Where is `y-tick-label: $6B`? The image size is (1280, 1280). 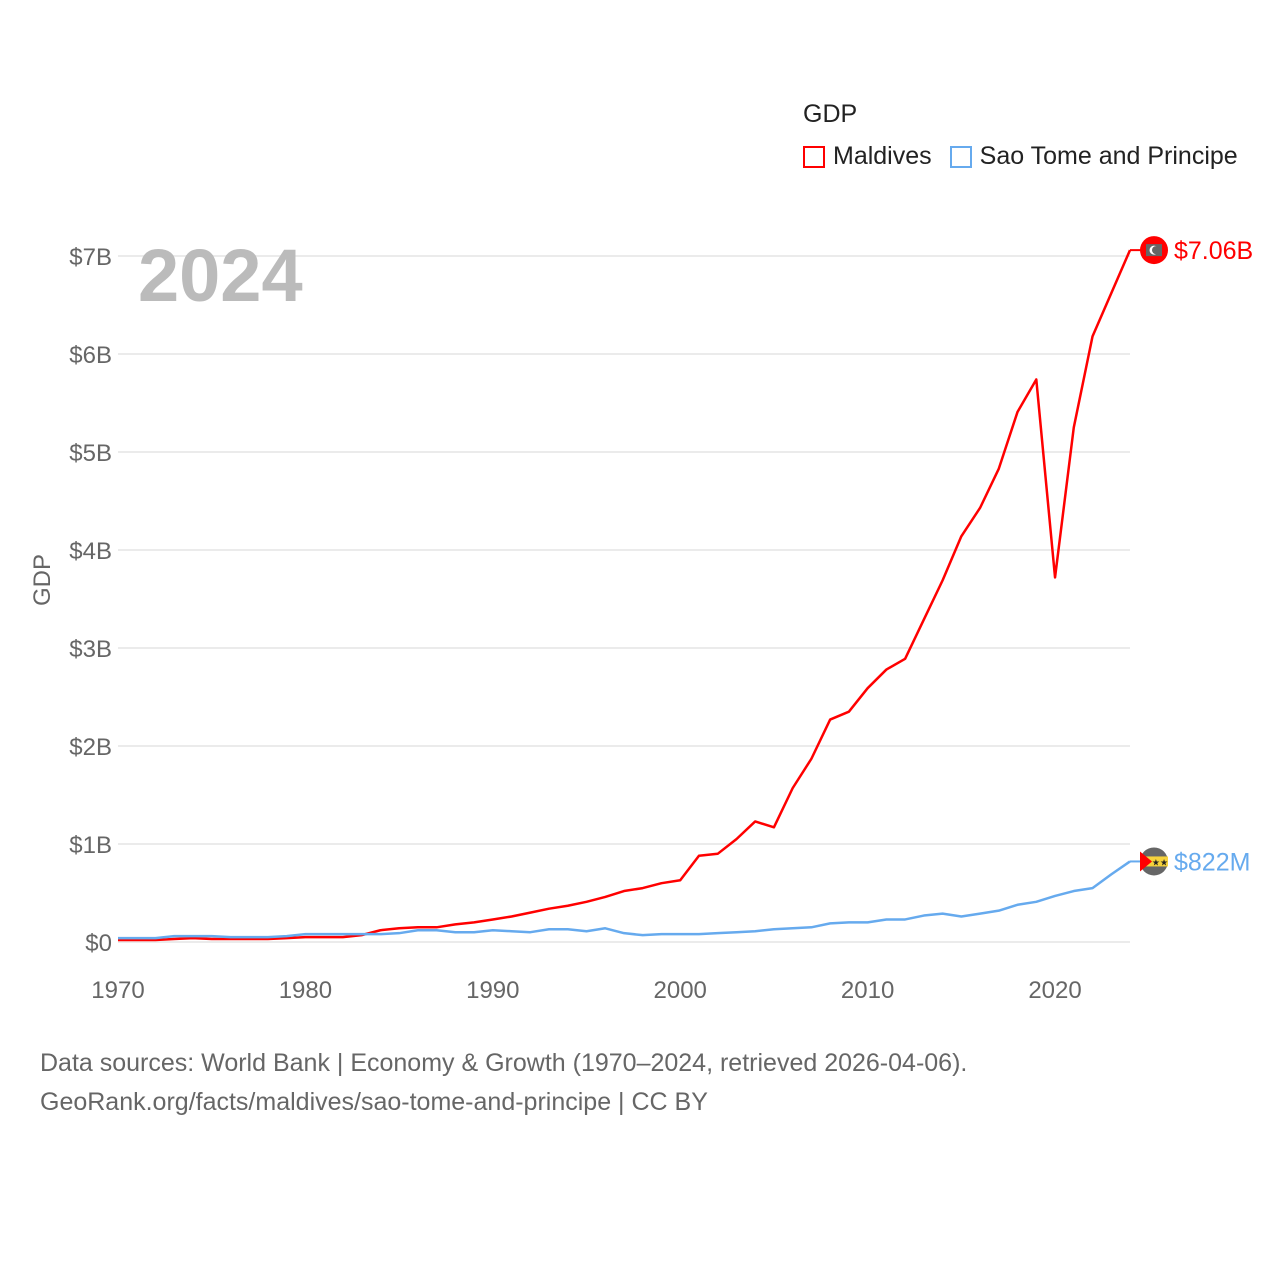 y-tick-label: $6B is located at coordinates (90, 355).